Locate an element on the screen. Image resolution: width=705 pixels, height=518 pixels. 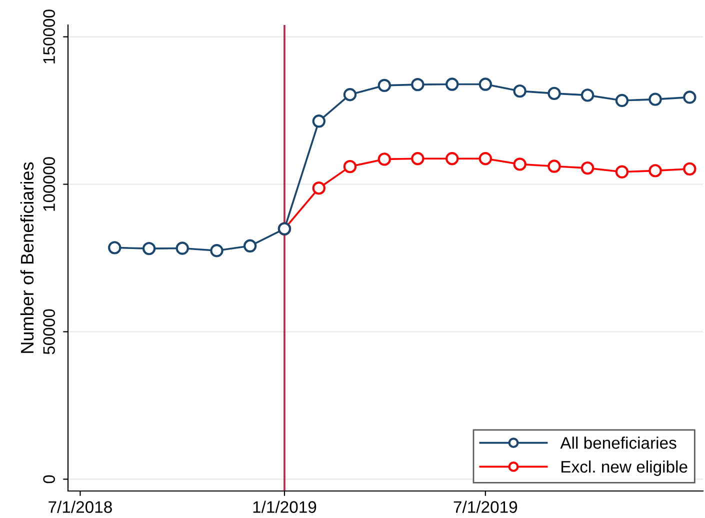
x-tick-label: 1/1/2019 is located at coordinates (284, 506).